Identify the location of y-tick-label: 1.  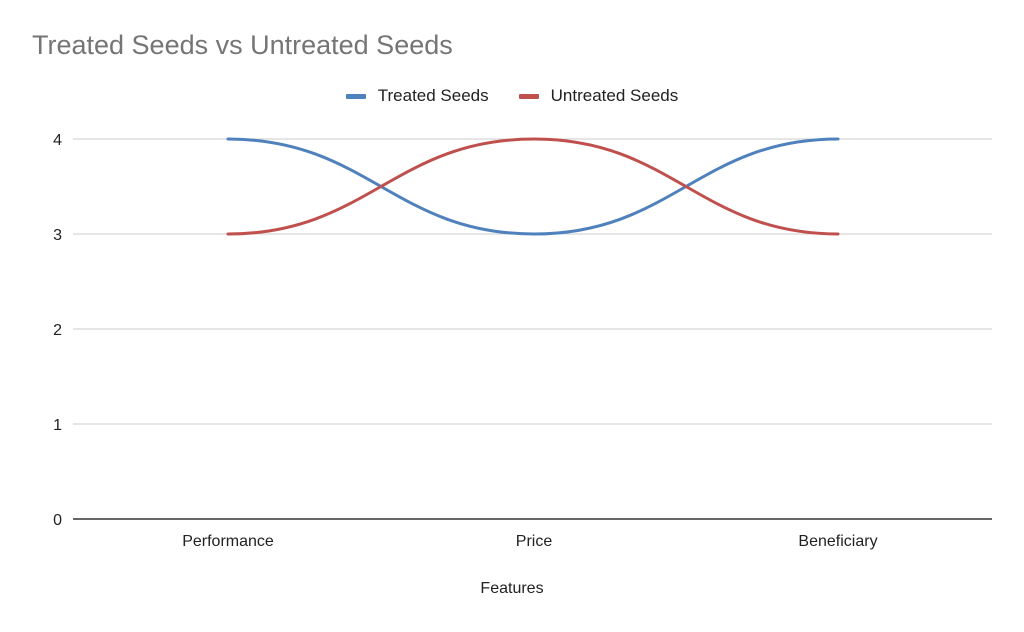
(57, 425).